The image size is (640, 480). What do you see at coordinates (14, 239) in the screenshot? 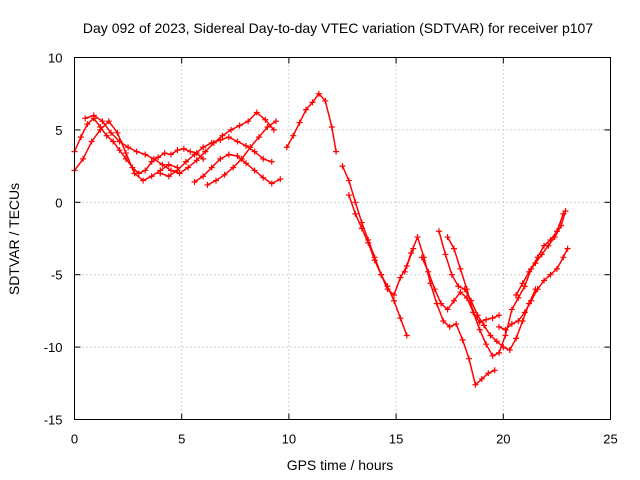
I see `y-axis-label: SDTVAR / TECUs` at bounding box center [14, 239].